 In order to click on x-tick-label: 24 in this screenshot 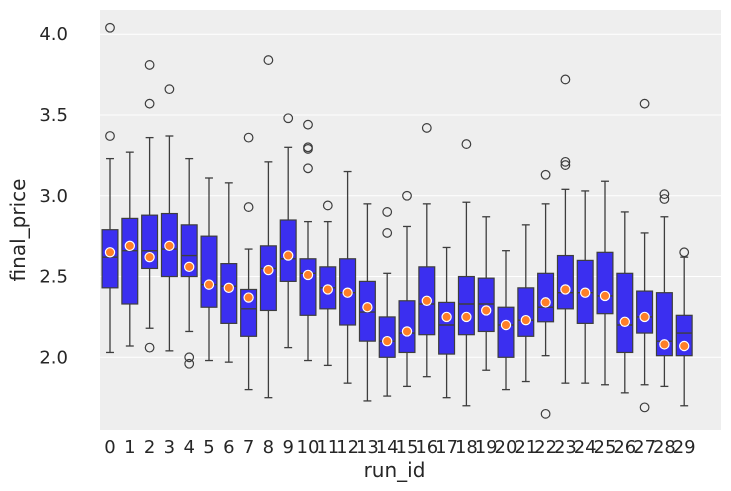, I will do `click(585, 447)`.